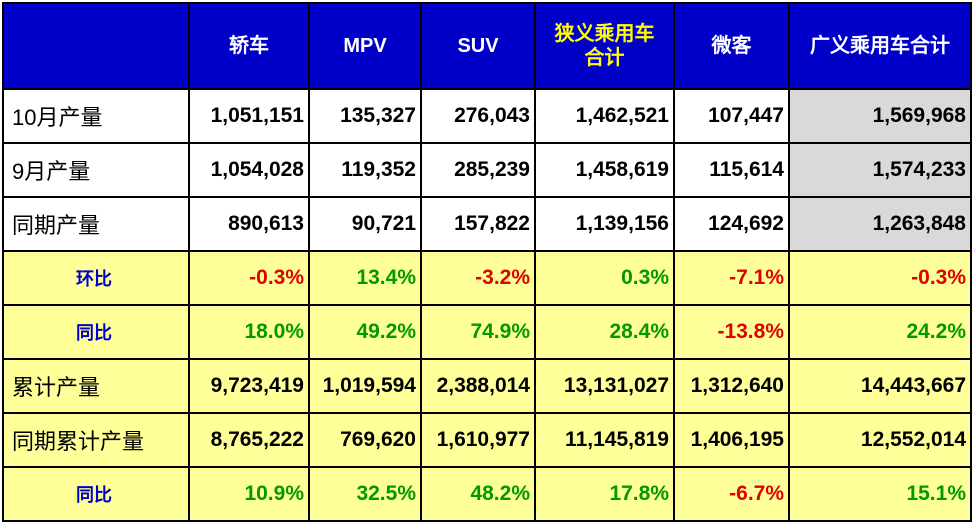 This screenshot has width=976, height=529. Describe the element at coordinates (249, 170) in the screenshot. I see `cell: 1,054,028` at that location.